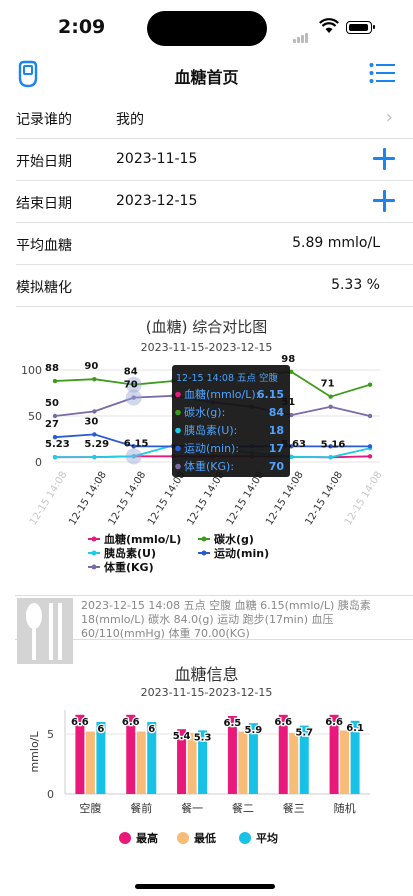  Describe the element at coordinates (227, 378) in the screenshot. I see `tooltip-header: 12-15 14:08 五点 空腹` at that location.